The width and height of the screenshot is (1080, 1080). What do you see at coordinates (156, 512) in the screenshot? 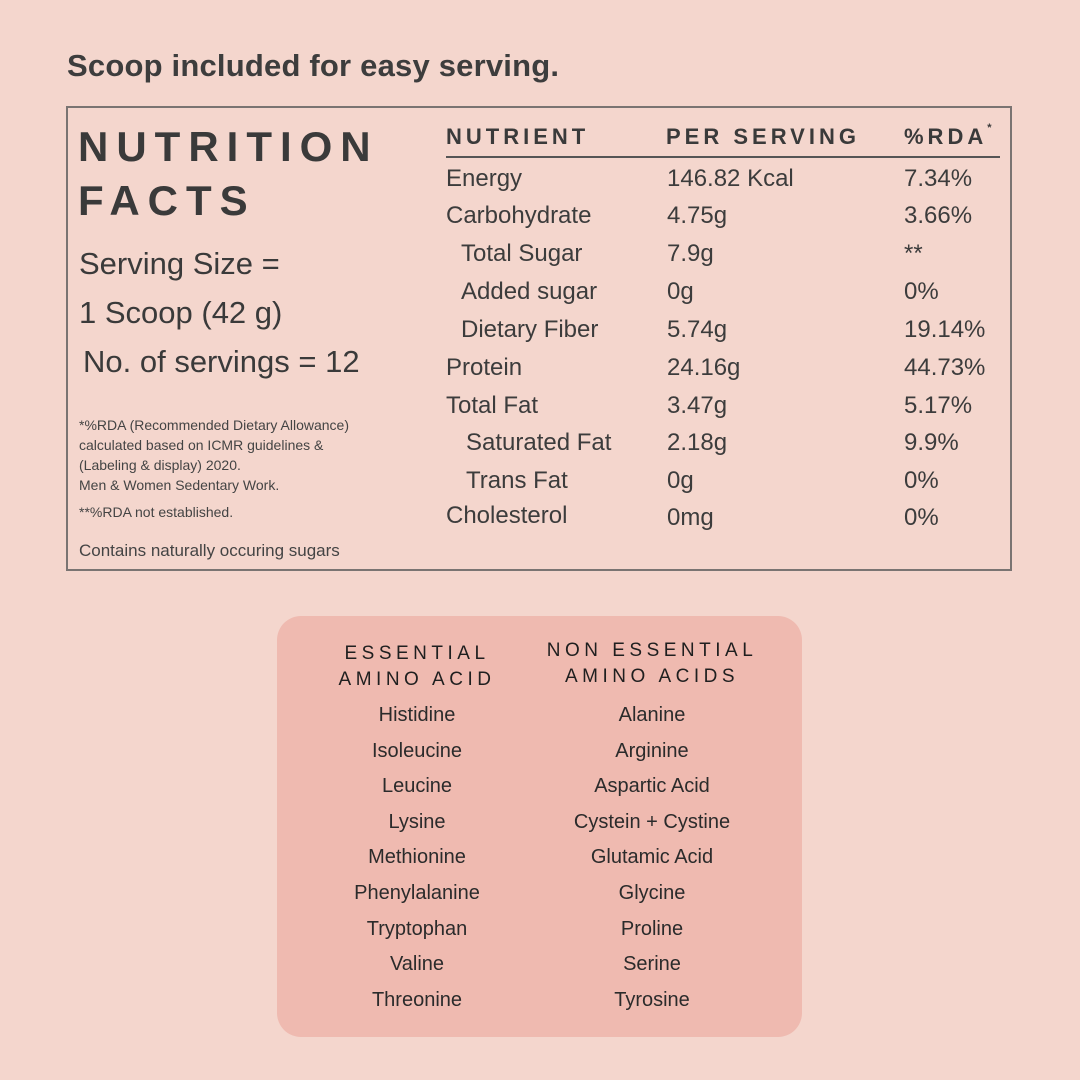
I see `rda-not-established-note: **%RDA not established.` at bounding box center [156, 512].